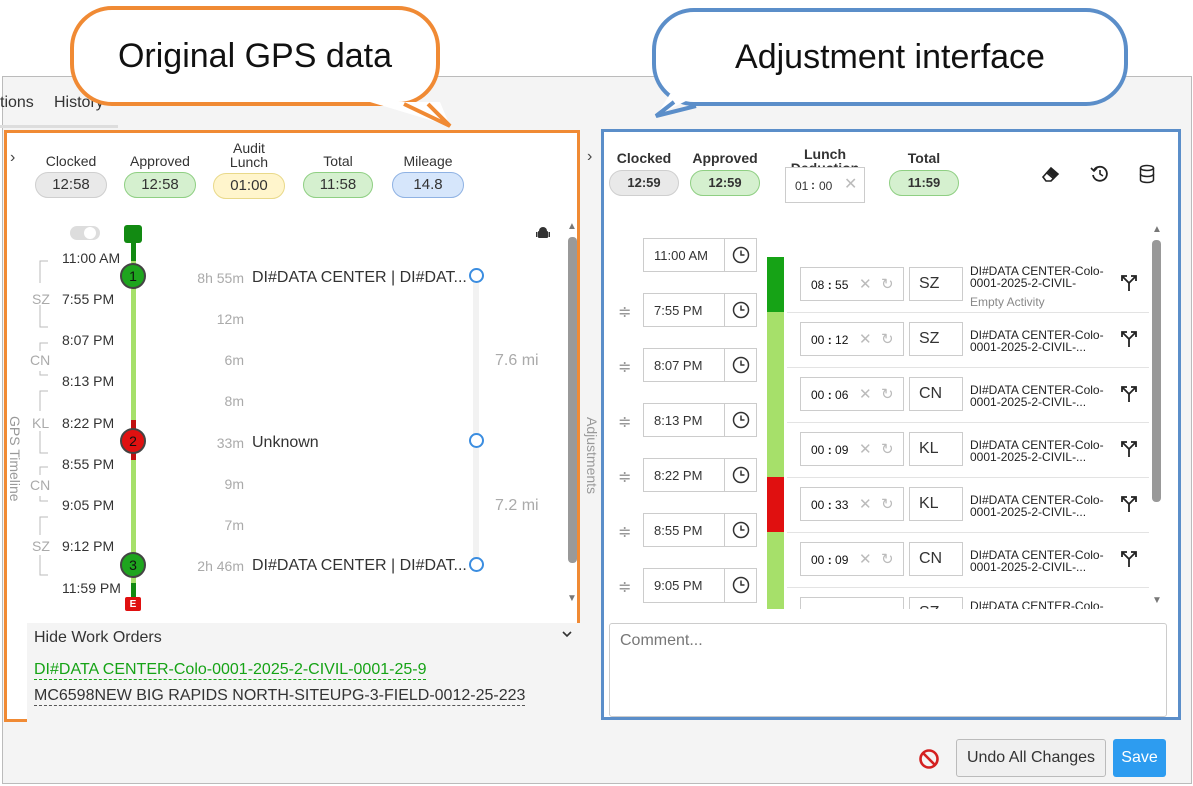 The image size is (1193, 786). What do you see at coordinates (852, 284) in the screenshot?
I see `duration-input: 08 : 55 ✕ ↻` at bounding box center [852, 284].